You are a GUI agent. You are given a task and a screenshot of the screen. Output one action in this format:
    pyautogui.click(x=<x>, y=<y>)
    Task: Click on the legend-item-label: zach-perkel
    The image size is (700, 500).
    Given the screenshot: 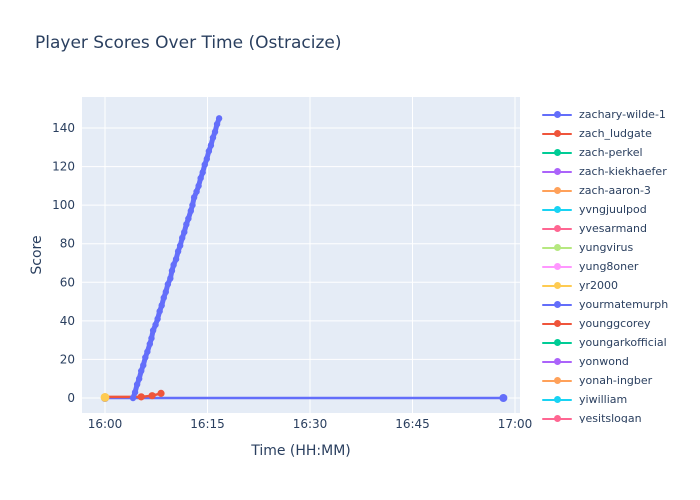 What is the action you would take?
    pyautogui.click(x=611, y=152)
    